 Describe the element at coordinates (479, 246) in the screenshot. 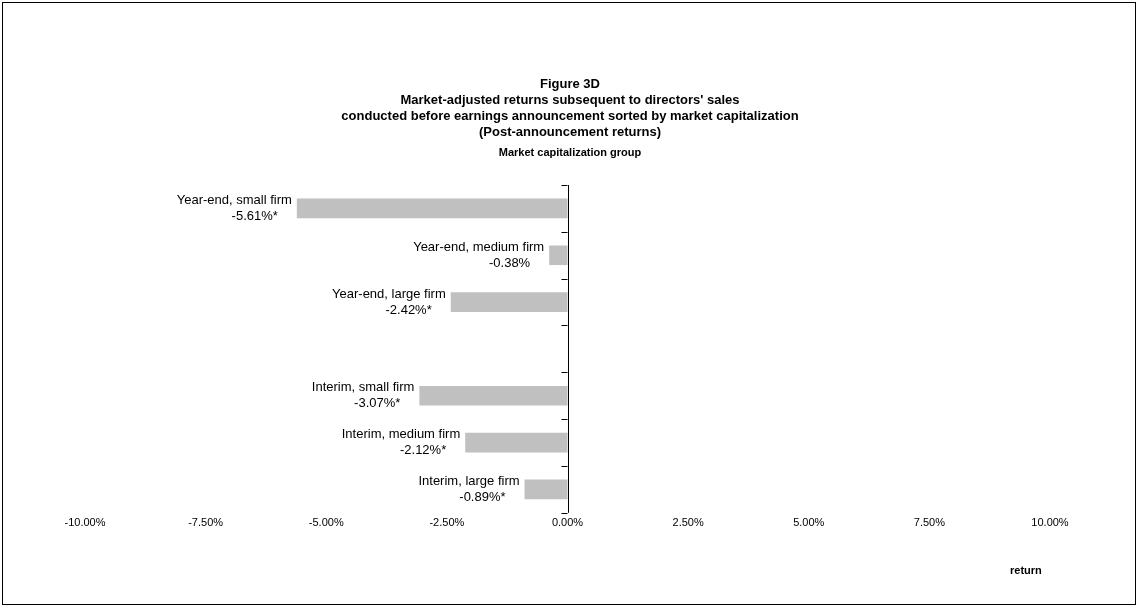

I see `y-tick-label: Year-end, medium firm` at that location.